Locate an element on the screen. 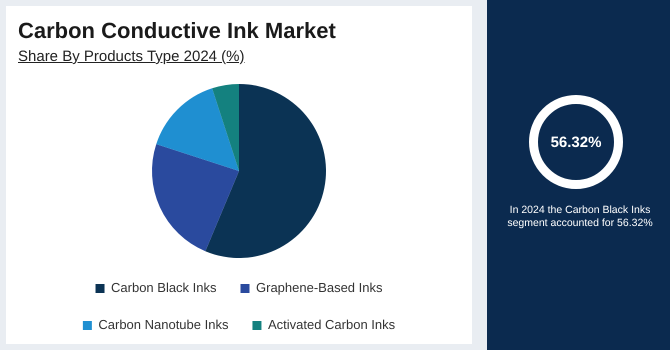 Image resolution: width=670 pixels, height=350 pixels. legend-label: Carbon Black Inks is located at coordinates (164, 288).